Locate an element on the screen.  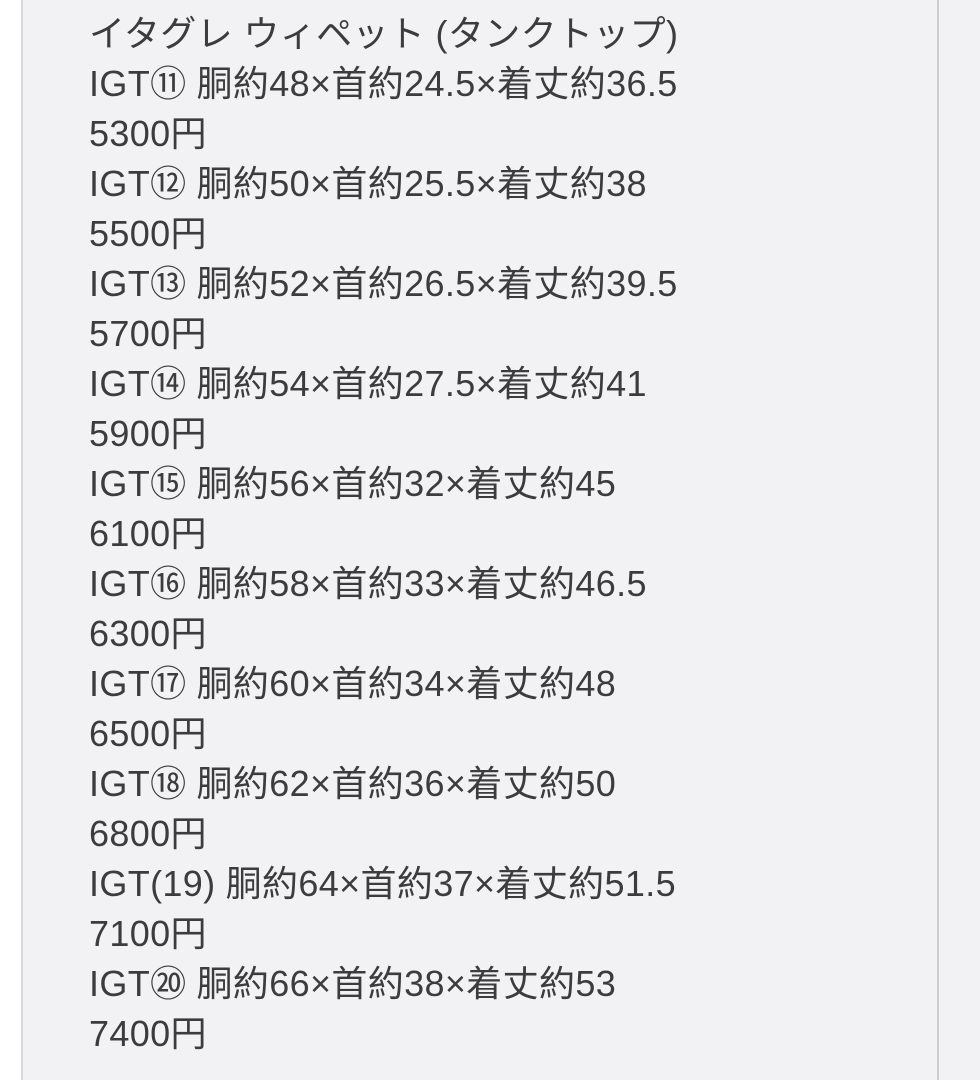
item-price: 7400円 is located at coordinates (148, 1033).